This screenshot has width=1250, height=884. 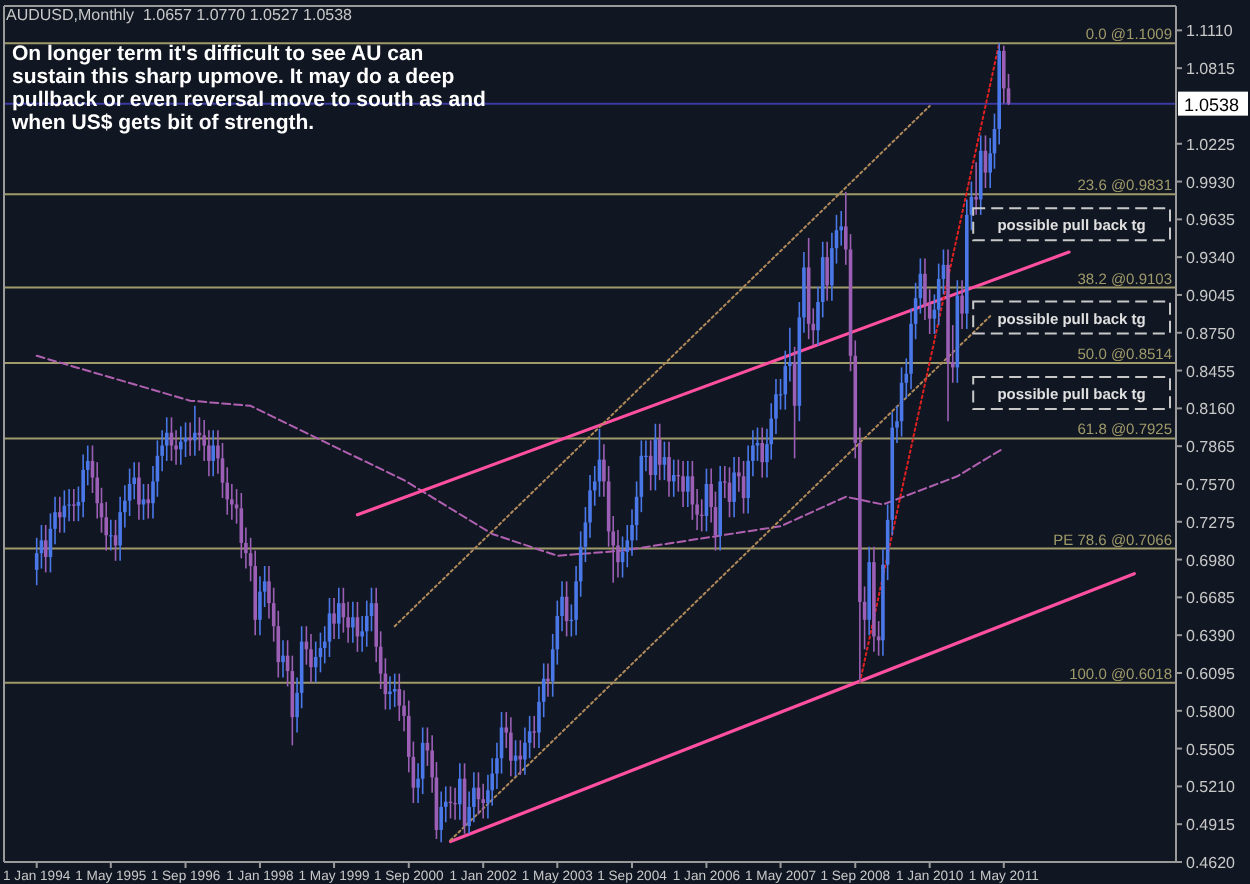 I want to click on y-tick-label: 0.5210, so click(x=1211, y=787).